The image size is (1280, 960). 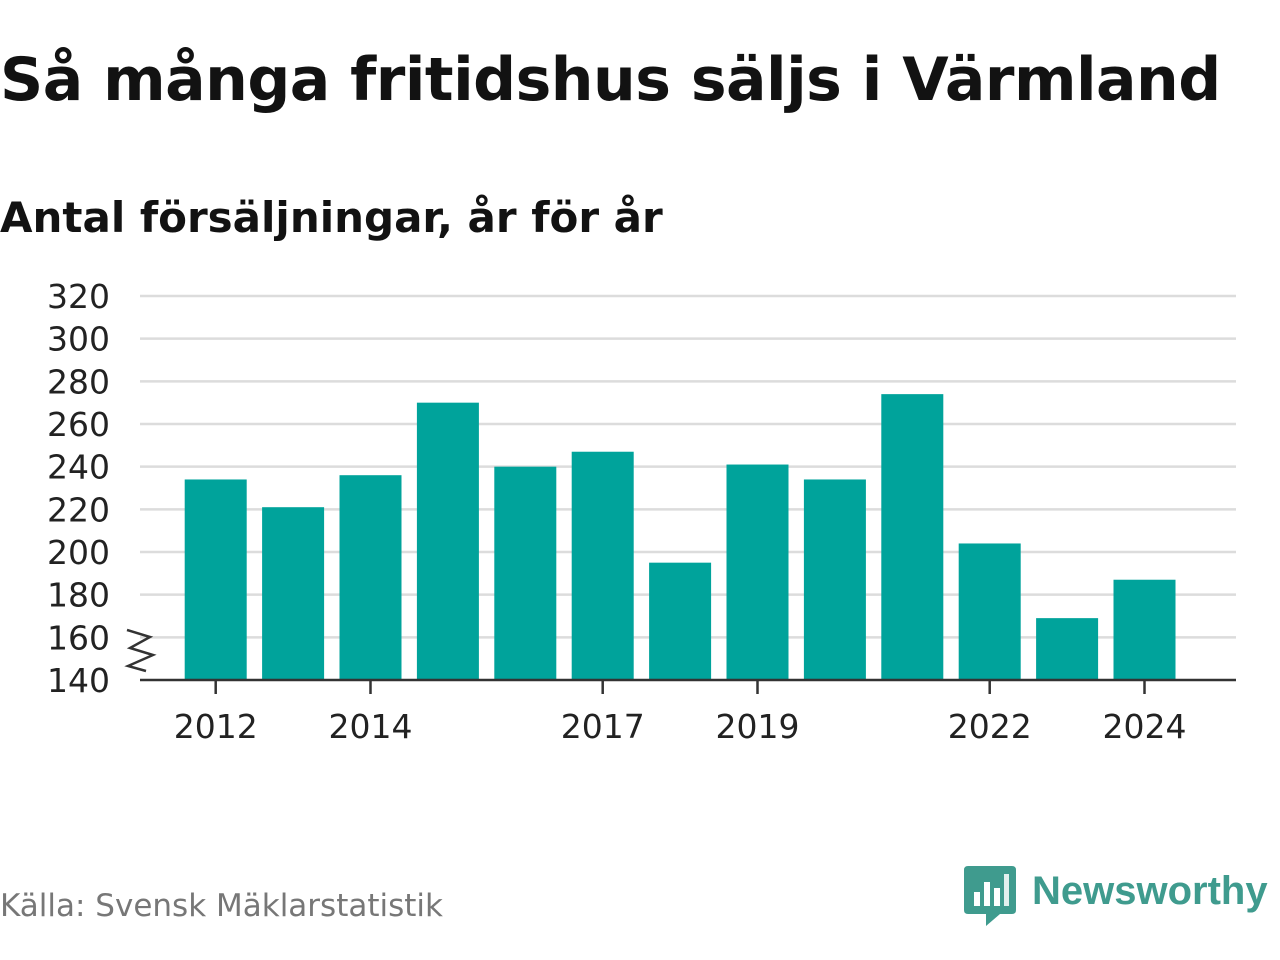 What do you see at coordinates (293, 593) in the screenshot?
I see `bar-2013` at bounding box center [293, 593].